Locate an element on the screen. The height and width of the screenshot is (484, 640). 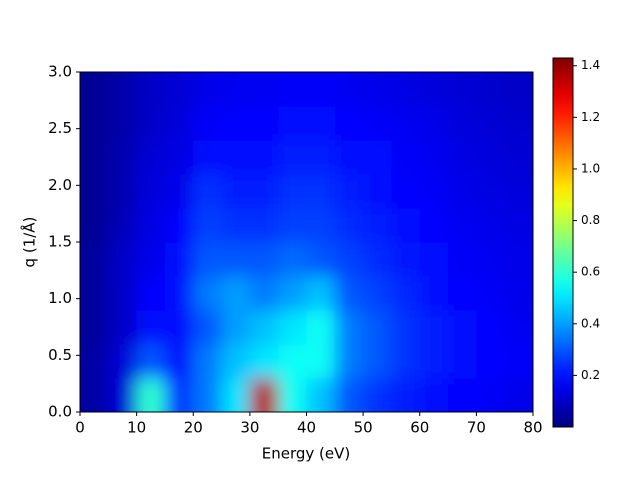
y-tick-label: 0.0 is located at coordinates (60, 412).